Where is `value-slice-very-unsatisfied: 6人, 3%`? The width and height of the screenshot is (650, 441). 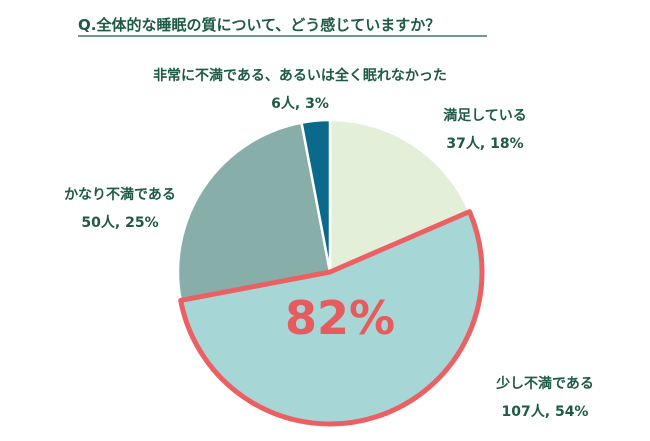
value-slice-very-unsatisfied: 6人, 3% is located at coordinates (300, 103).